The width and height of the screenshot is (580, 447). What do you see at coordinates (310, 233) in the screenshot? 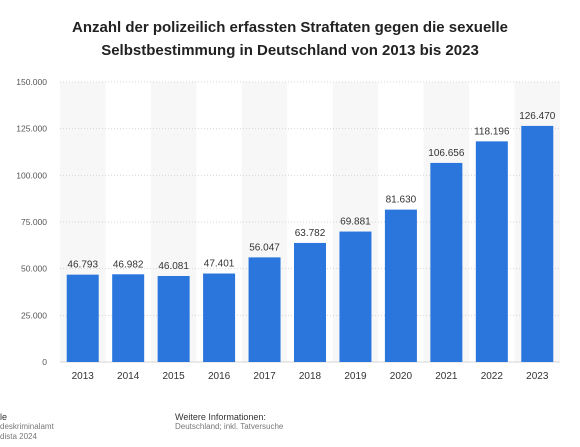
I see `data-label: 63.782` at bounding box center [310, 233].